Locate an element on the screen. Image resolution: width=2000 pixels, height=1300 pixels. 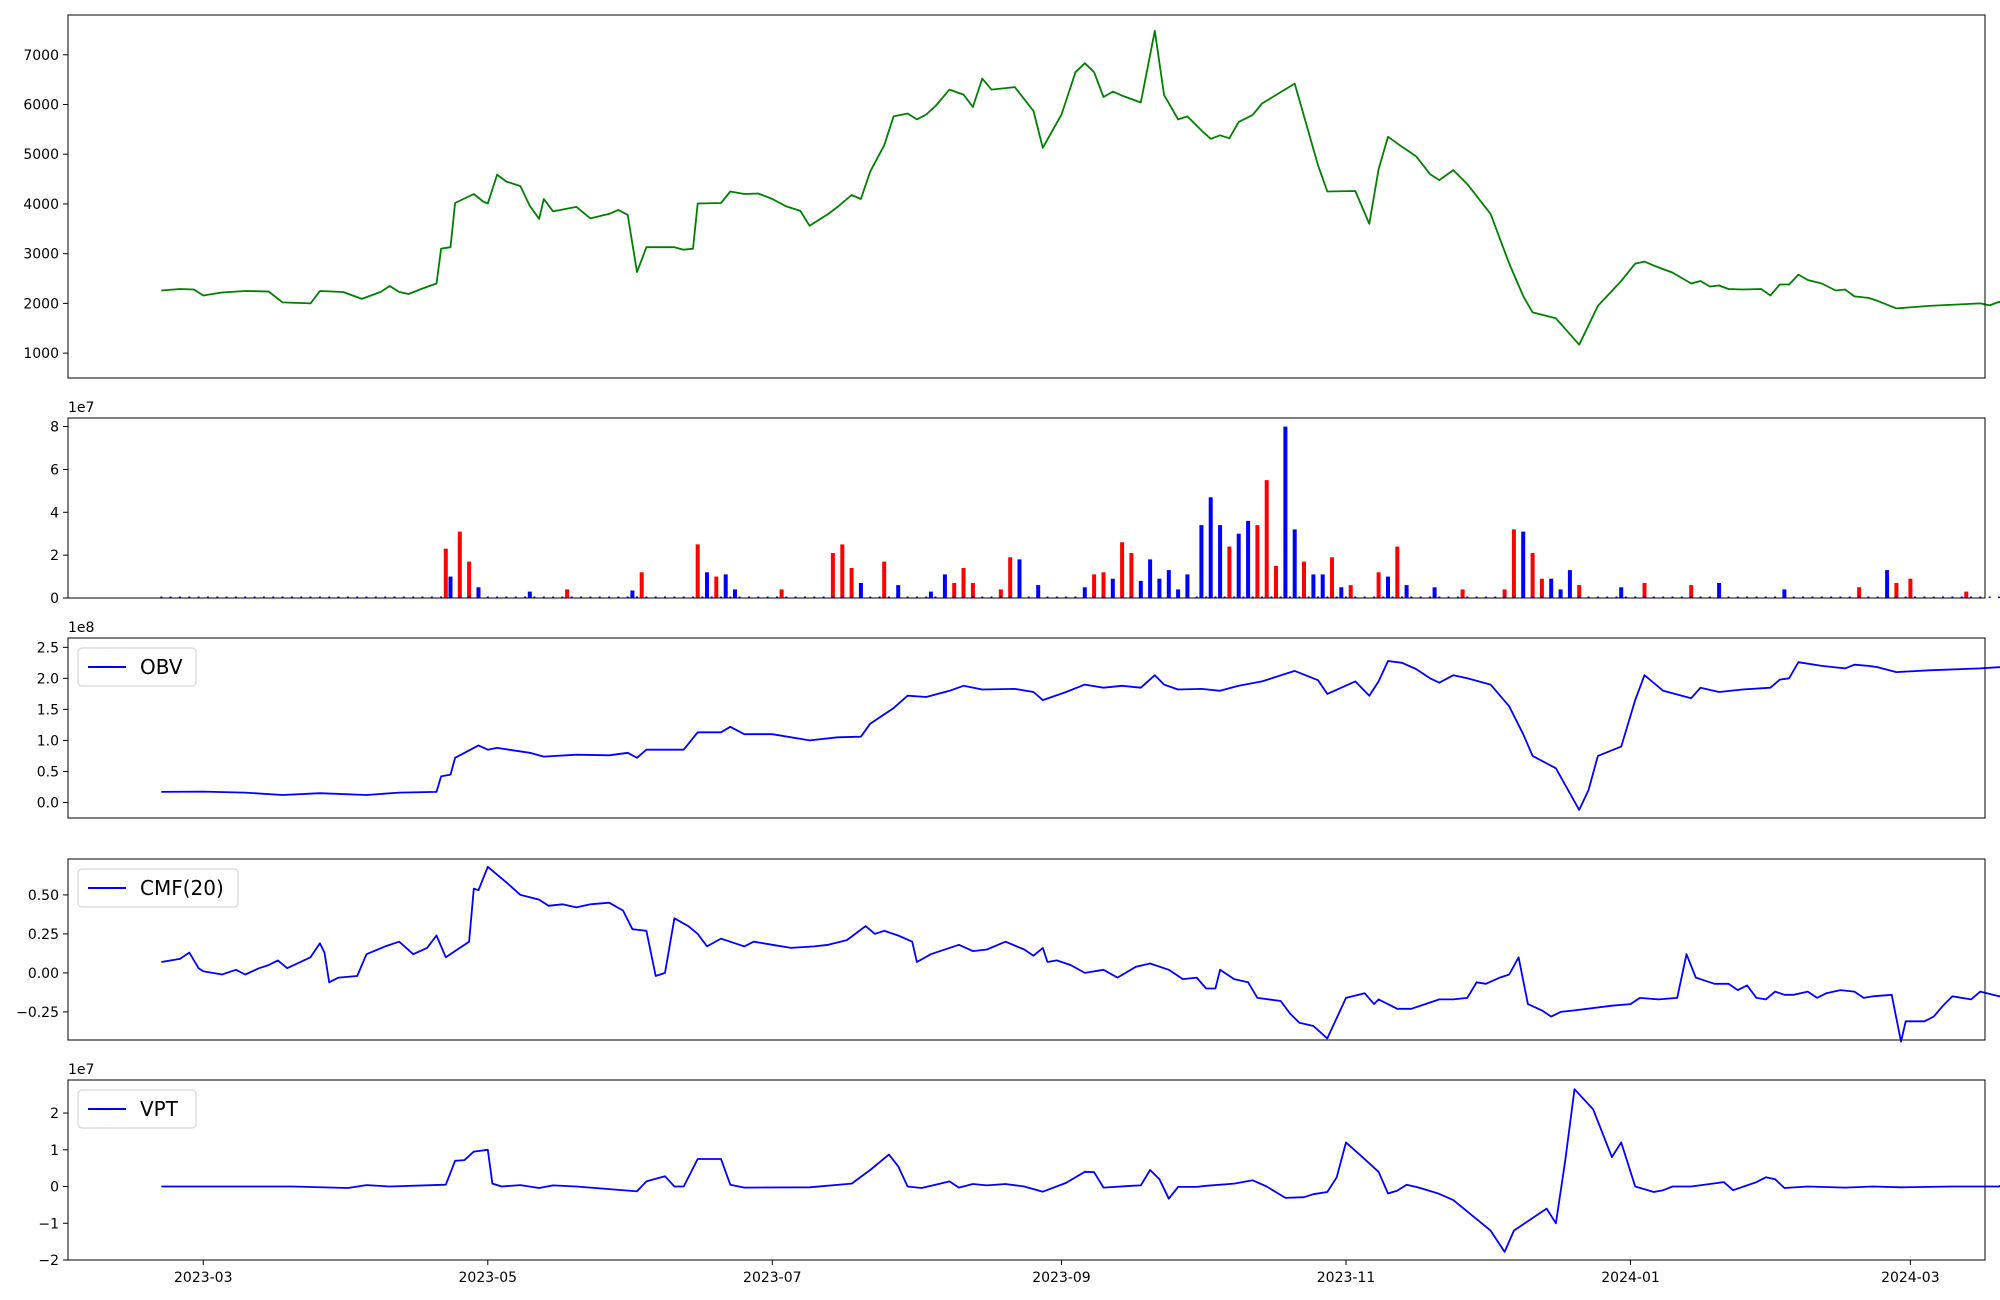
cmf-series-line is located at coordinates (1080, 954).